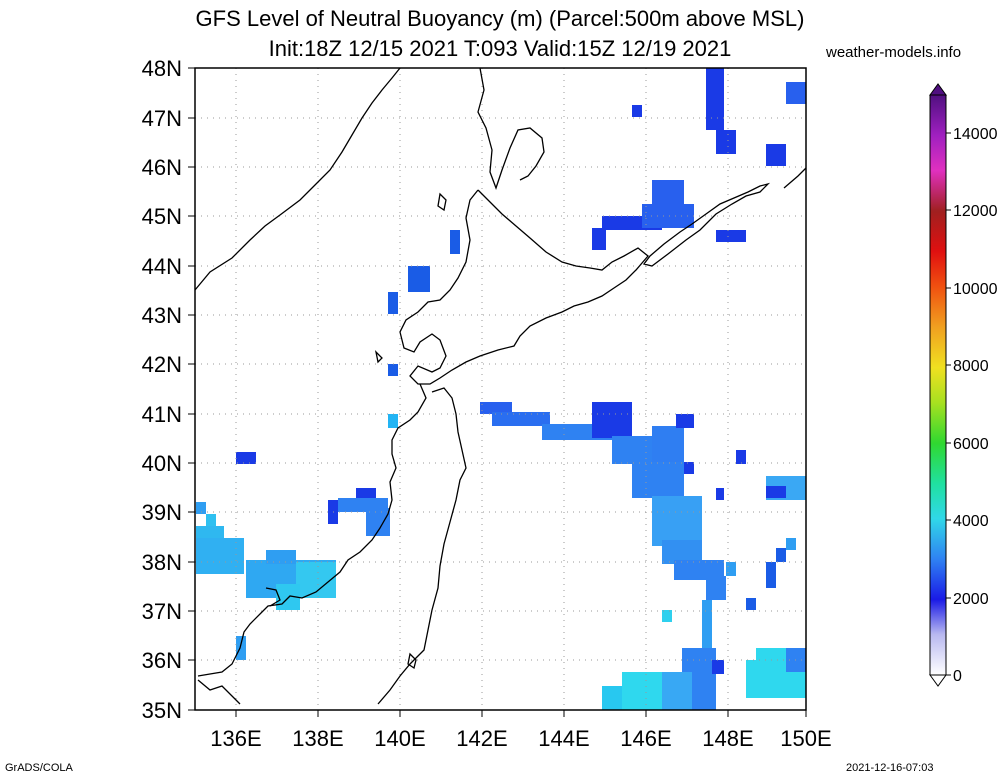 The width and height of the screenshot is (1000, 779). What do you see at coordinates (162, 463) in the screenshot?
I see `lat-label: 40N` at bounding box center [162, 463].